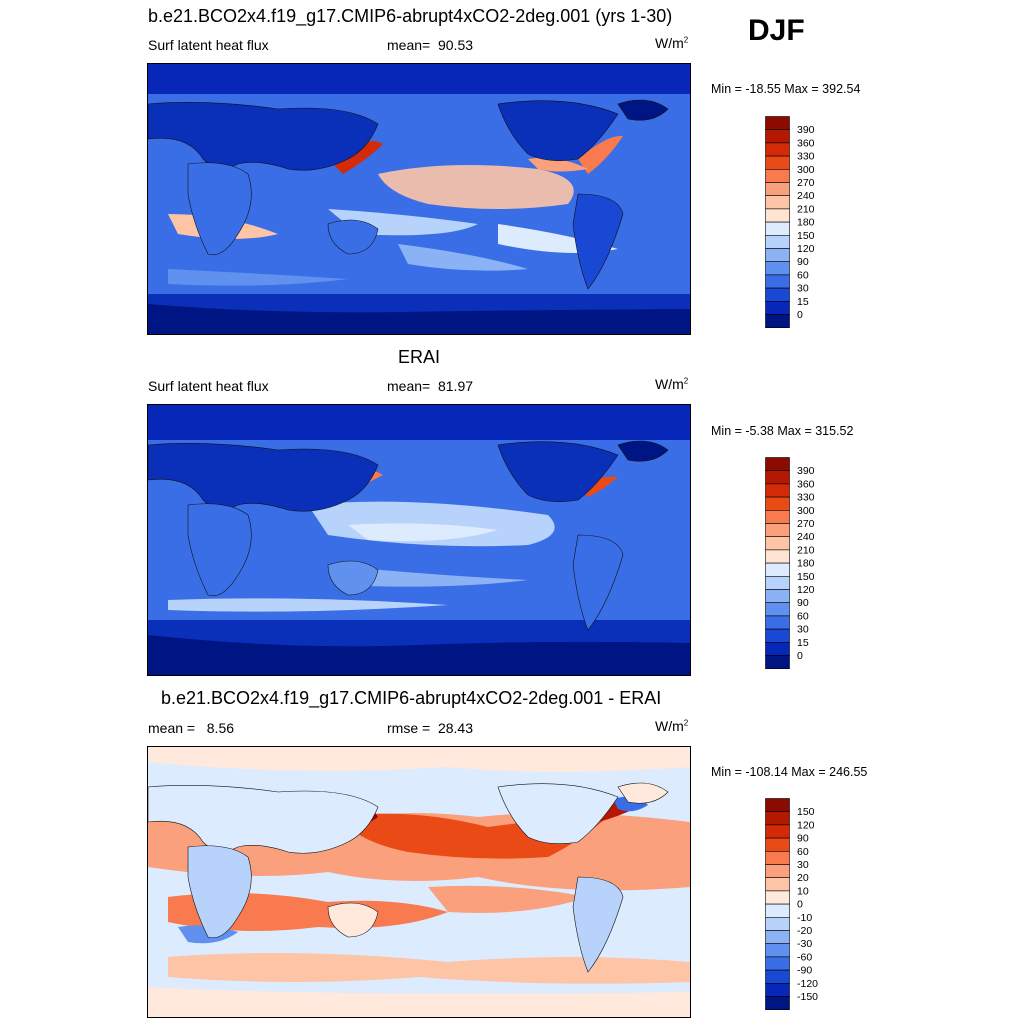 This screenshot has height=1024, width=1024. Describe the element at coordinates (208, 386) in the screenshot. I see `panel2-variable: Surf latent heat flux` at that location.